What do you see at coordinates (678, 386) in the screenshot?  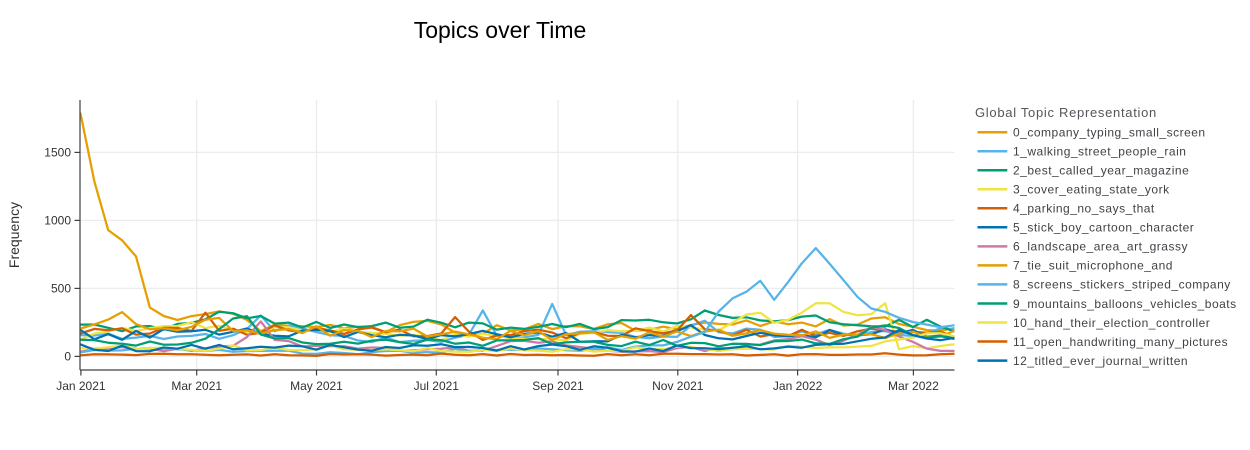 I see `svg-text: Nov 2021` at bounding box center [678, 386].